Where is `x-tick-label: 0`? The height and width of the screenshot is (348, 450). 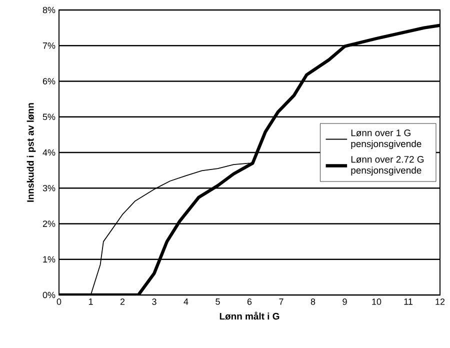 x-tick-label: 0 is located at coordinates (59, 301).